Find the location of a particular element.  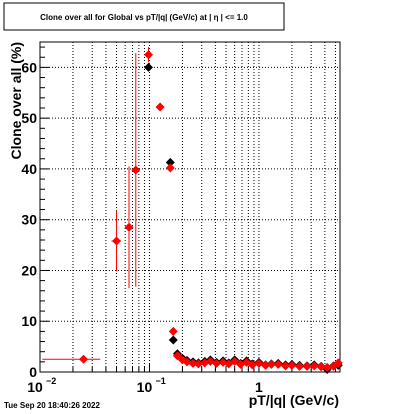

y-tick-label: 40 is located at coordinates (29, 169).